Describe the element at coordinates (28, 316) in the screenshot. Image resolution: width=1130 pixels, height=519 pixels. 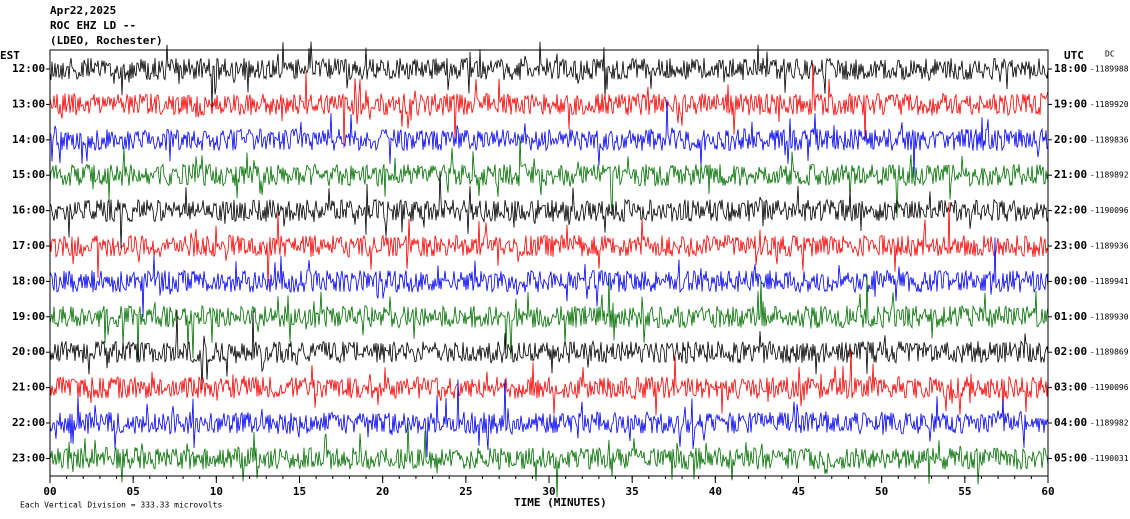
I see `est-time-label: 19:00` at that location.